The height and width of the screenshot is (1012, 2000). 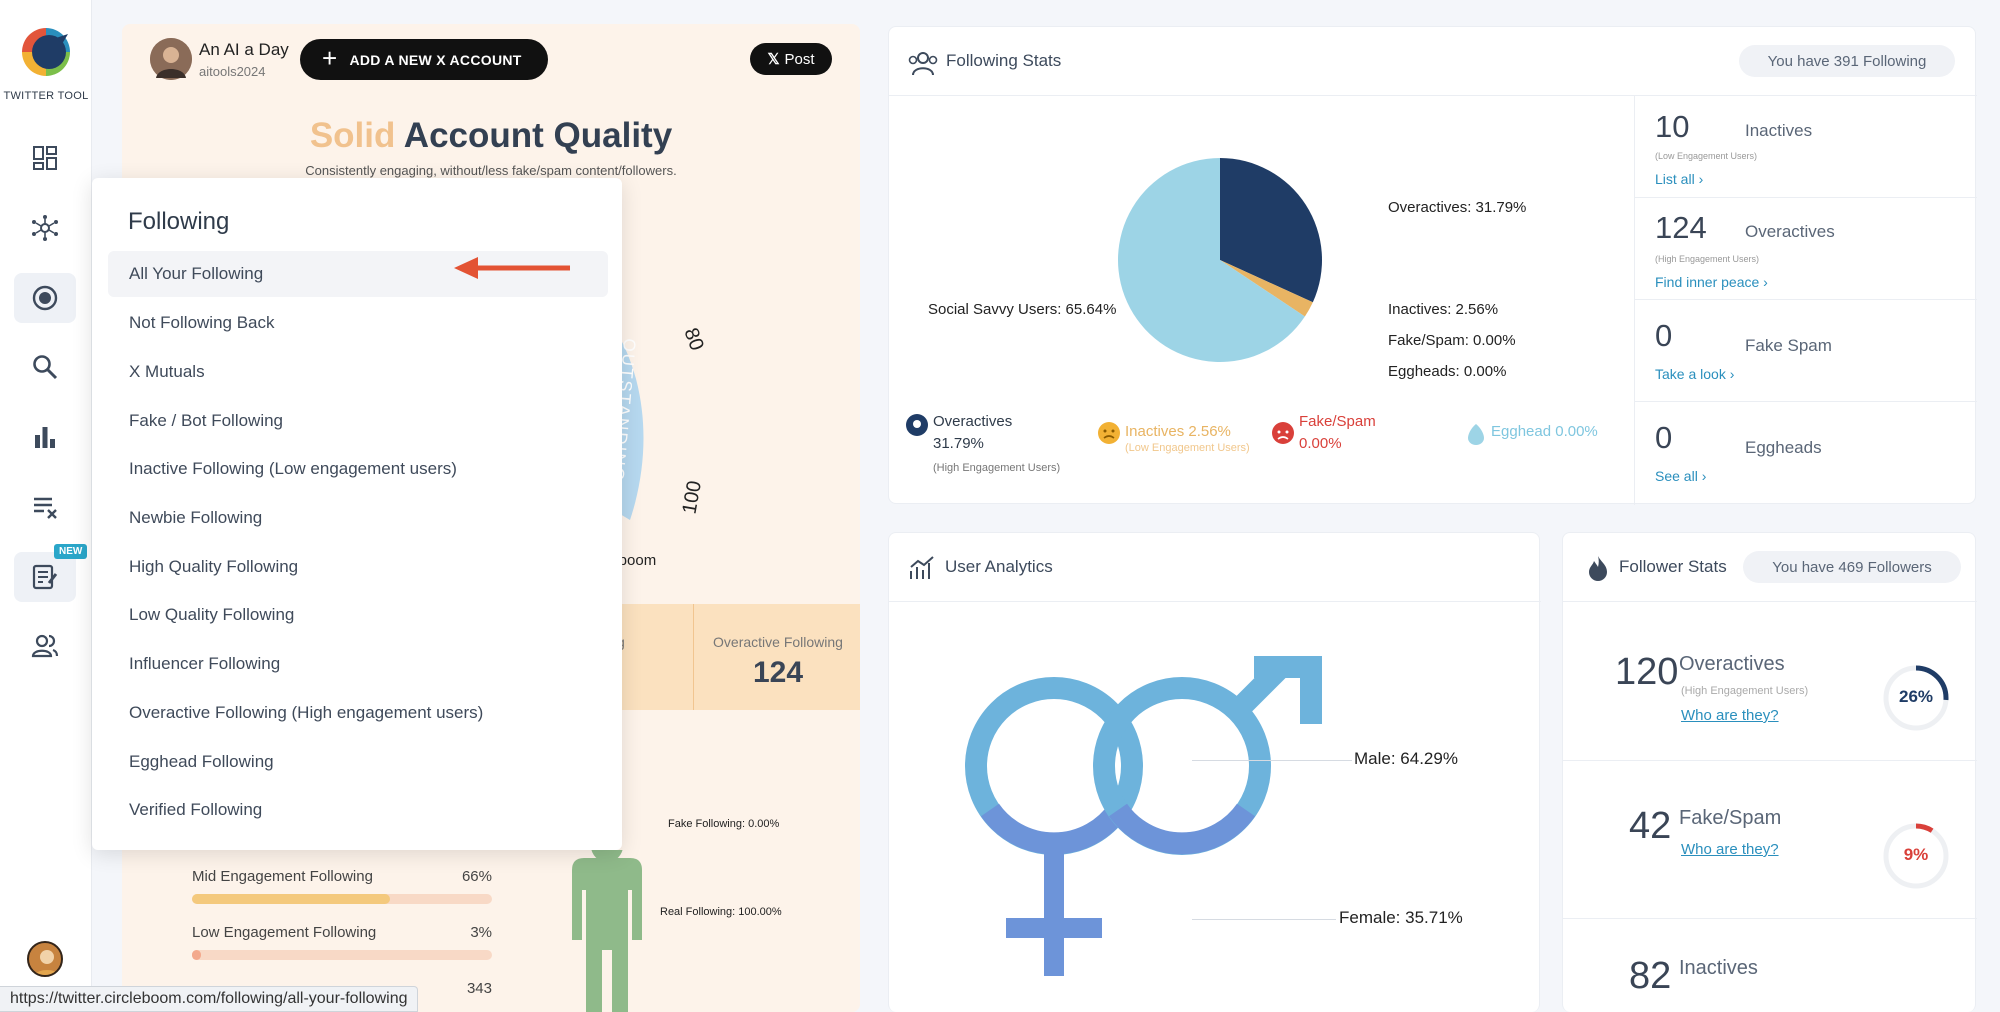 What do you see at coordinates (1447, 371) in the screenshot?
I see `pie-label-eggheads: Eggheads: 0.00%` at bounding box center [1447, 371].